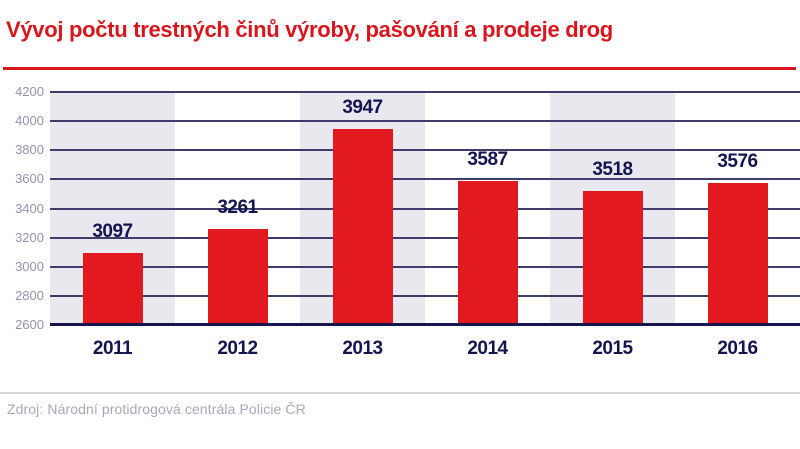 The width and height of the screenshot is (800, 449). I want to click on y-tick-label: 3400, so click(29, 208).